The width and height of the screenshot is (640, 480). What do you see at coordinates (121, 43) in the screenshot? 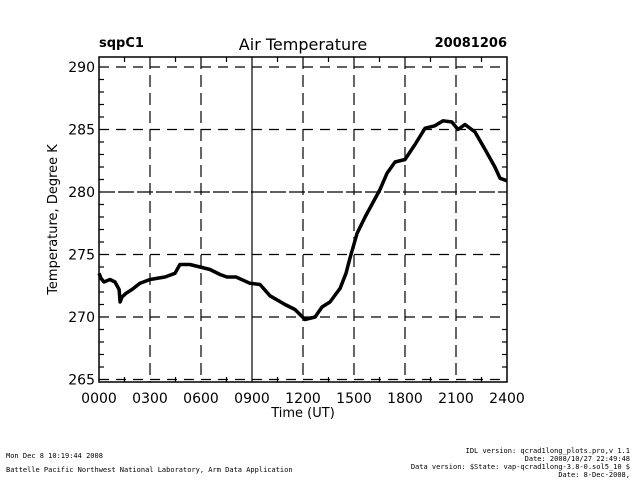
I see `site-label: sqpC1` at bounding box center [121, 43].